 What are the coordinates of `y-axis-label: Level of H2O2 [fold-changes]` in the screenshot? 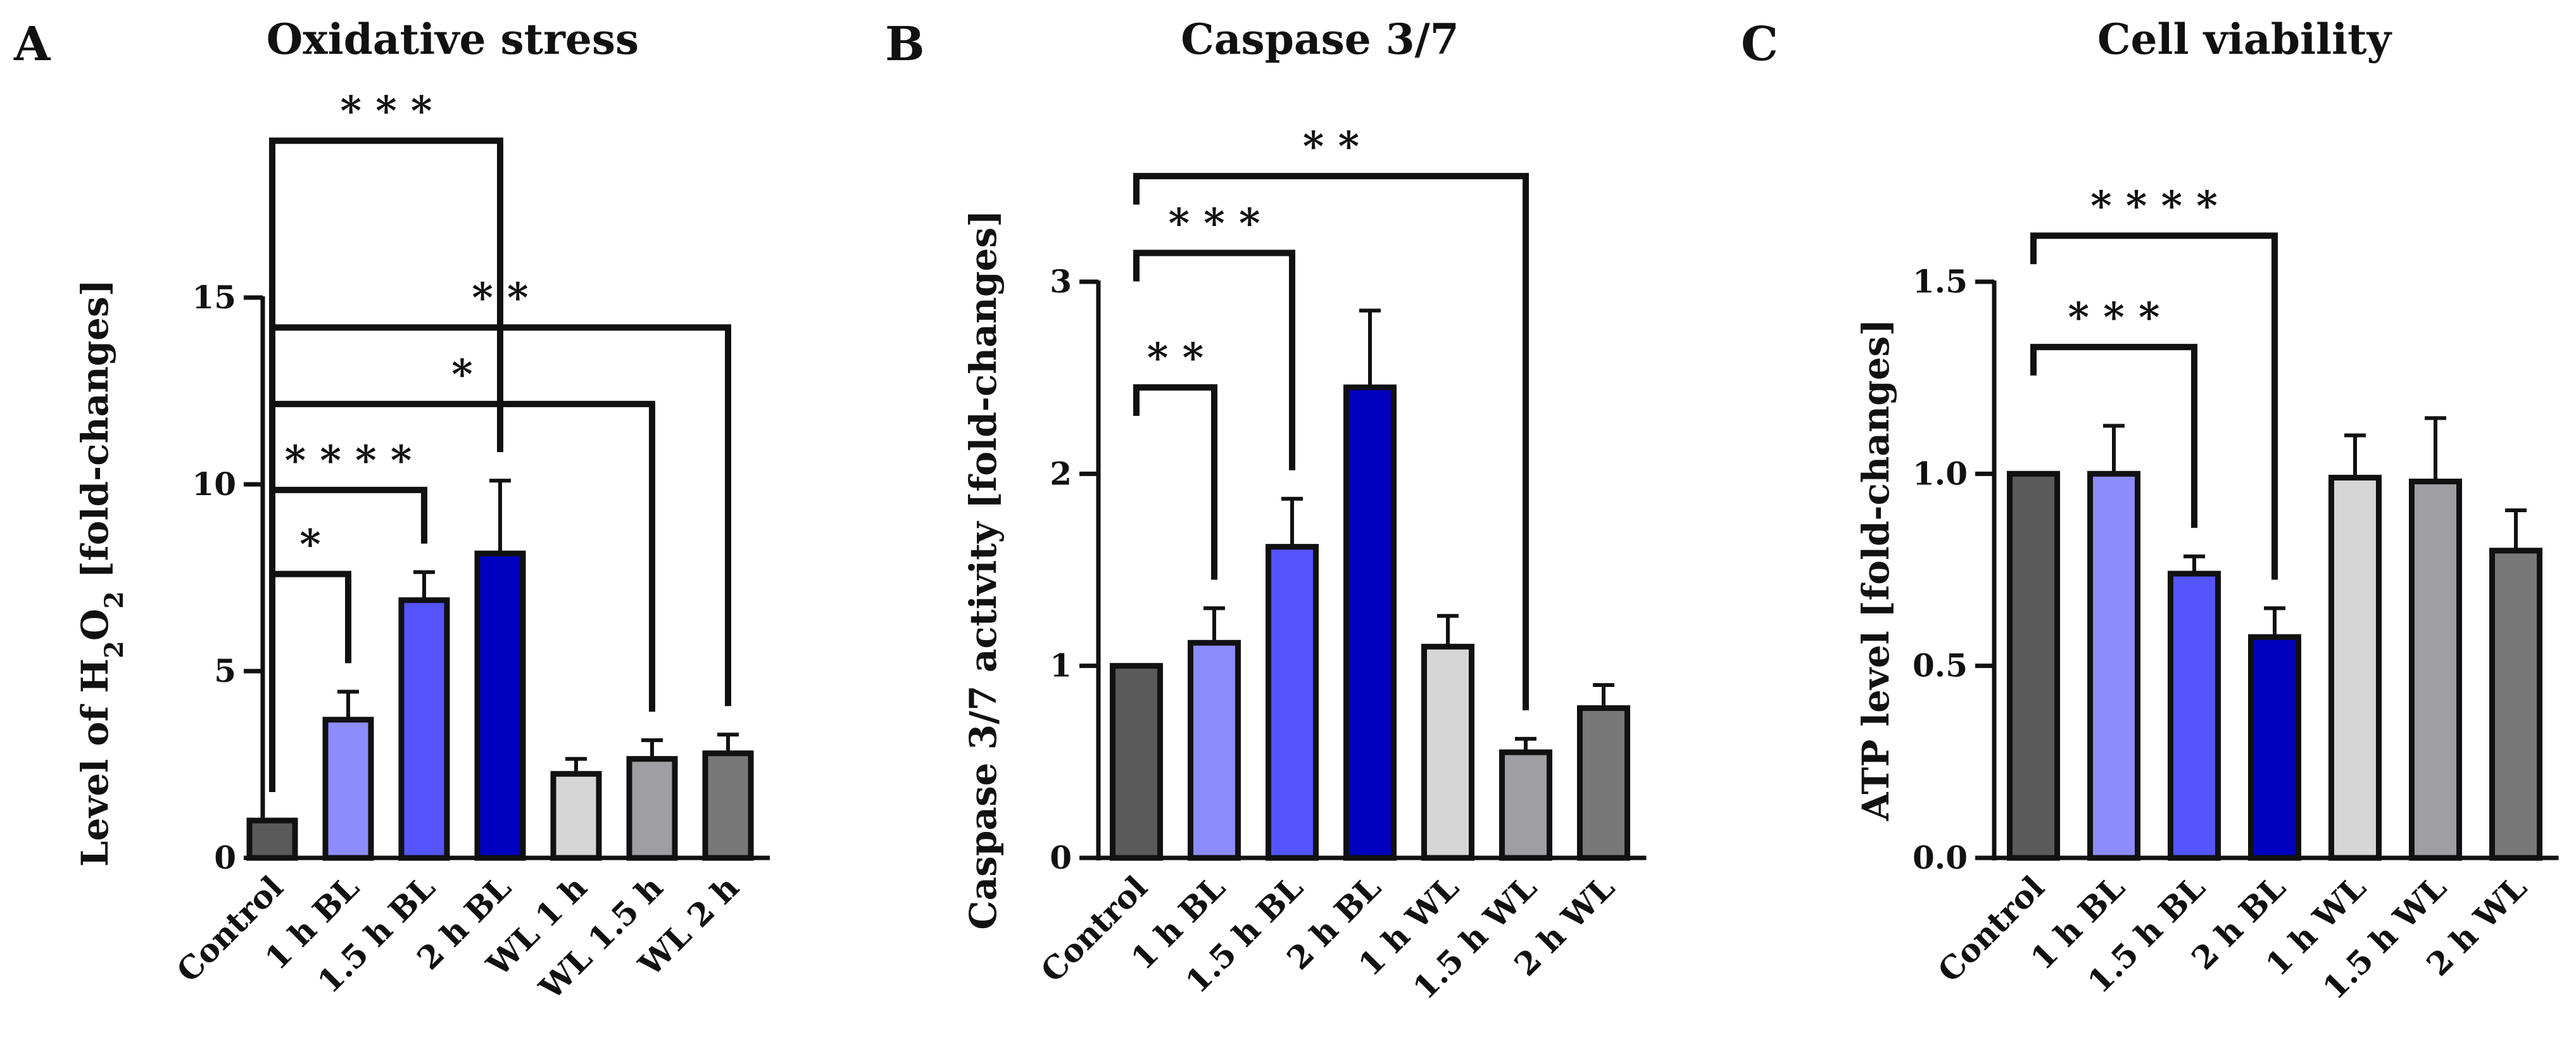 It's located at (101, 573).